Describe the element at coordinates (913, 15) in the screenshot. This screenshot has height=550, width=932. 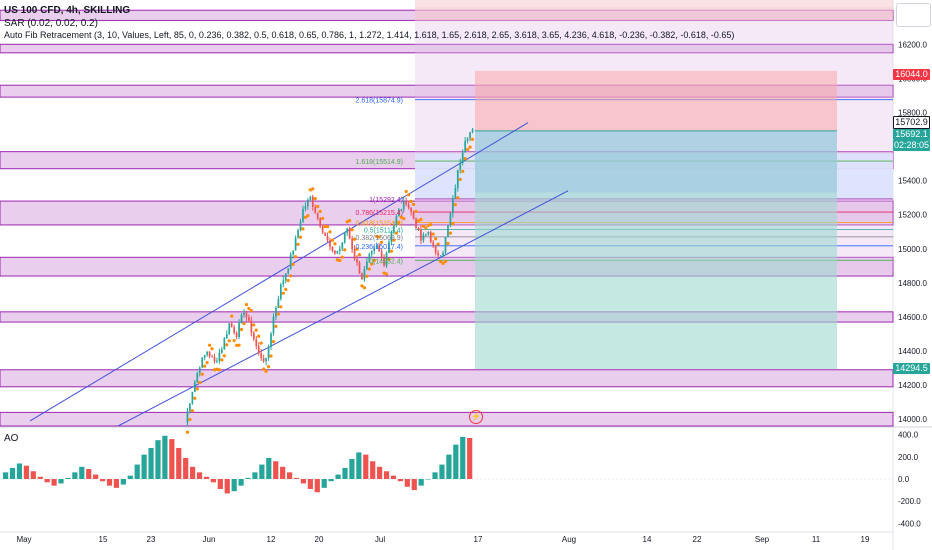
I see `settings-panel-button` at that location.